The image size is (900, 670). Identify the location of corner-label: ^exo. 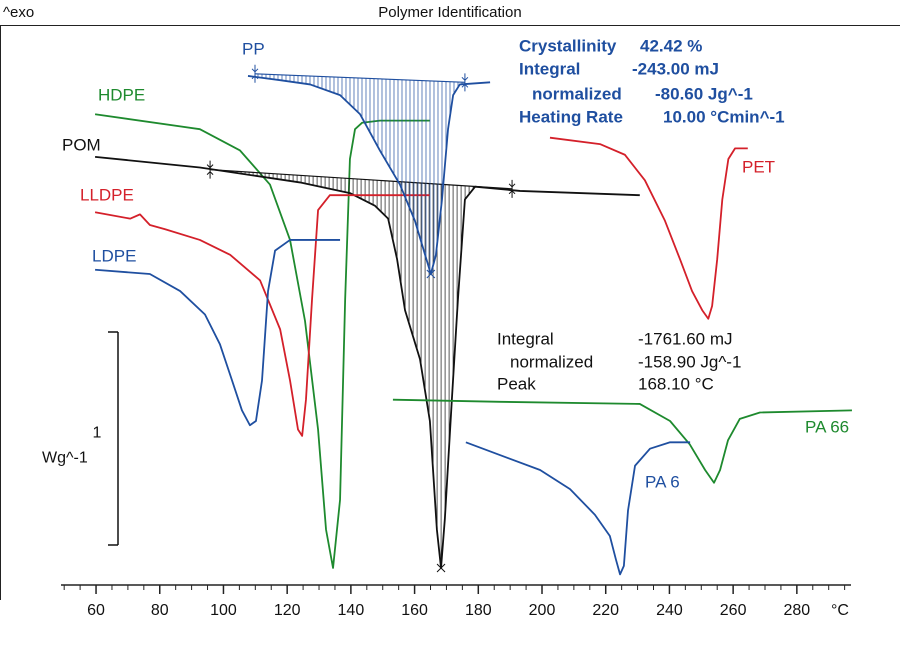
(18, 12).